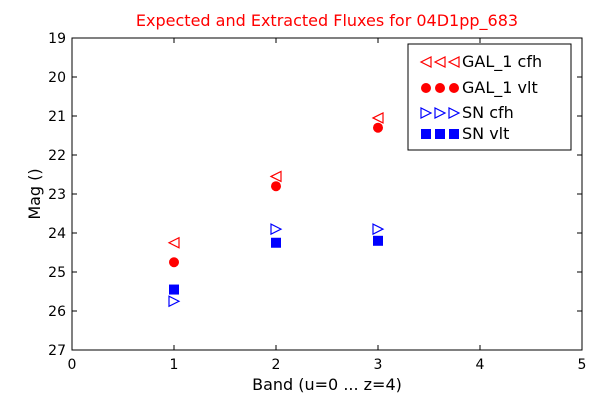 This screenshot has width=600, height=400. What do you see at coordinates (488, 112) in the screenshot?
I see `legend-label-sn-cfh: SN cfh` at bounding box center [488, 112].